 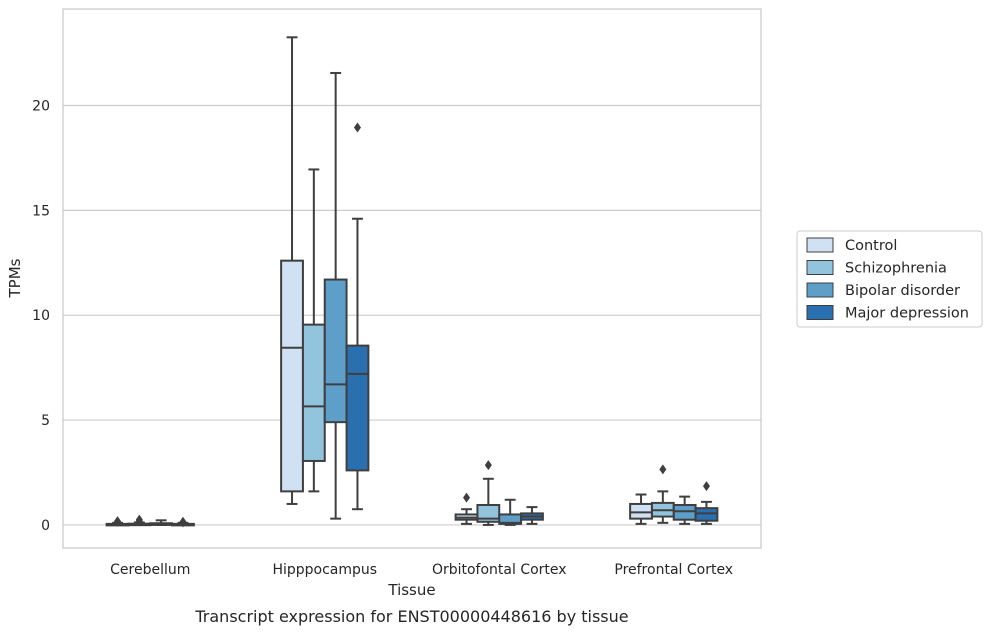 What do you see at coordinates (411, 590) in the screenshot?
I see `x-axis-label: Tissue` at bounding box center [411, 590].